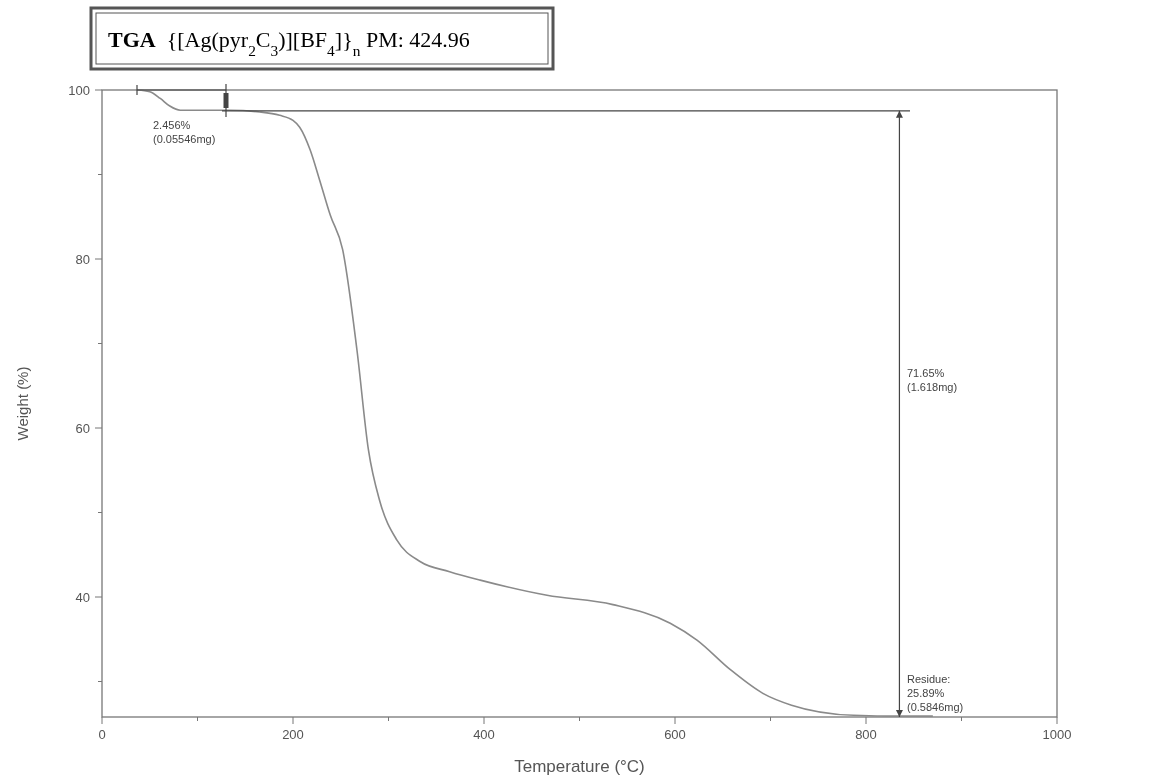  I want to click on y-tick-label: 100, so click(79, 90).